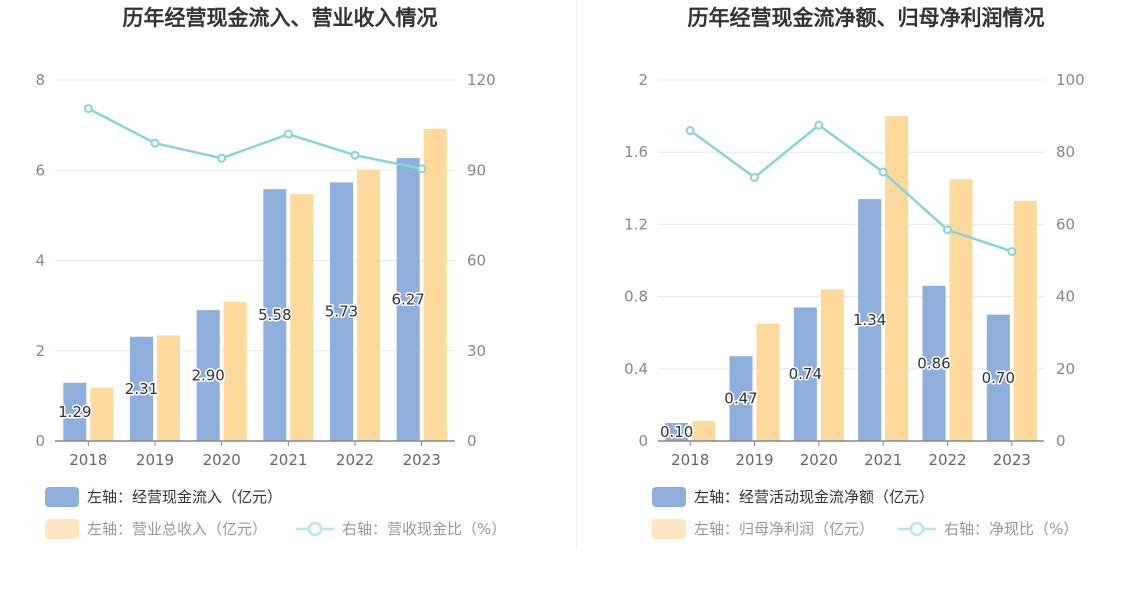 The width and height of the screenshot is (1148, 589). I want to click on y-right-tick-label: 20, so click(1065, 369).